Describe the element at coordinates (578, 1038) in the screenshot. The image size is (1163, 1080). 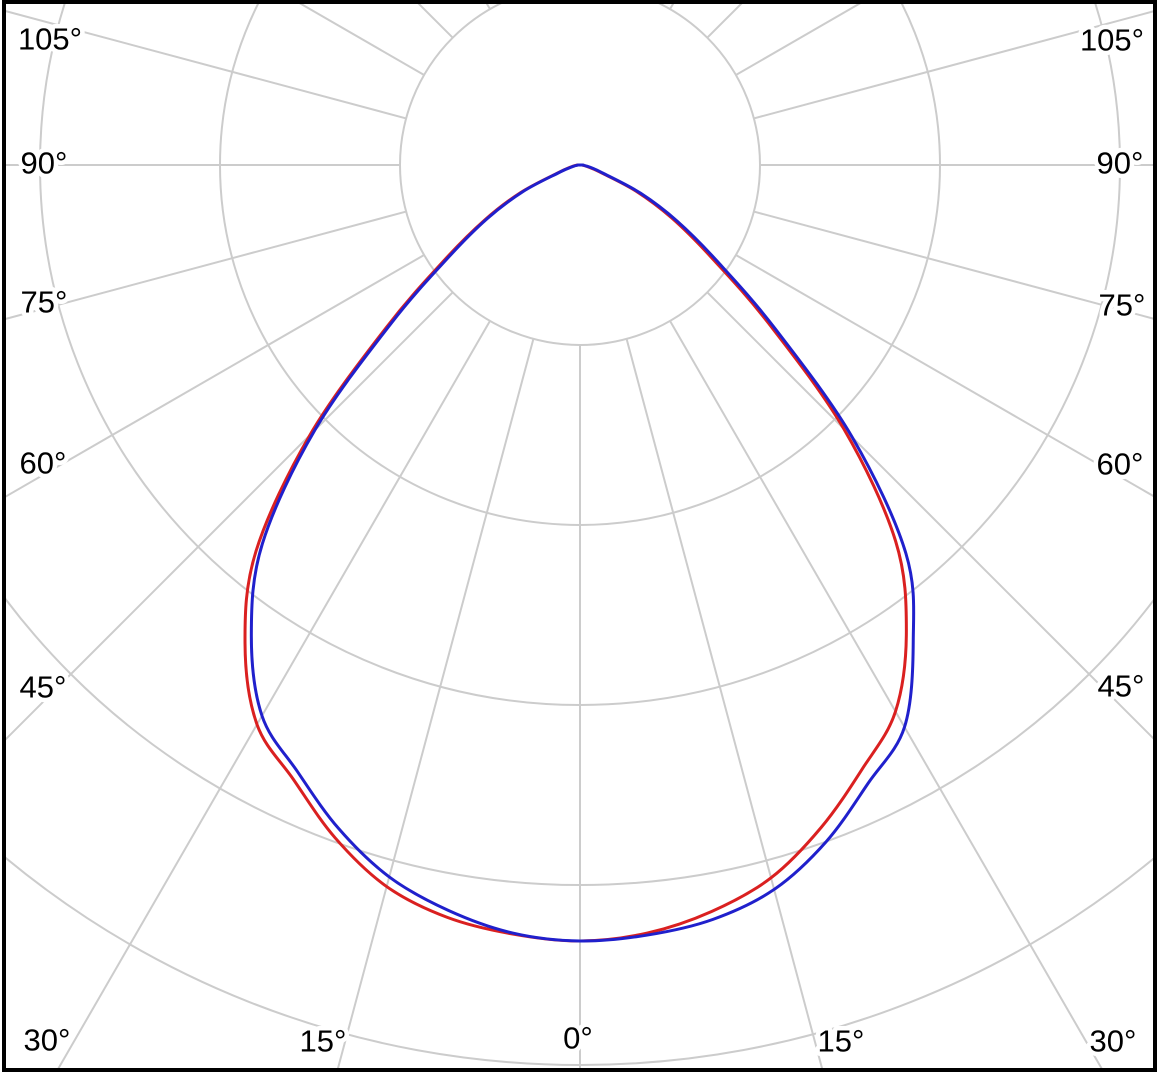
I see `angle-label: 0°` at that location.